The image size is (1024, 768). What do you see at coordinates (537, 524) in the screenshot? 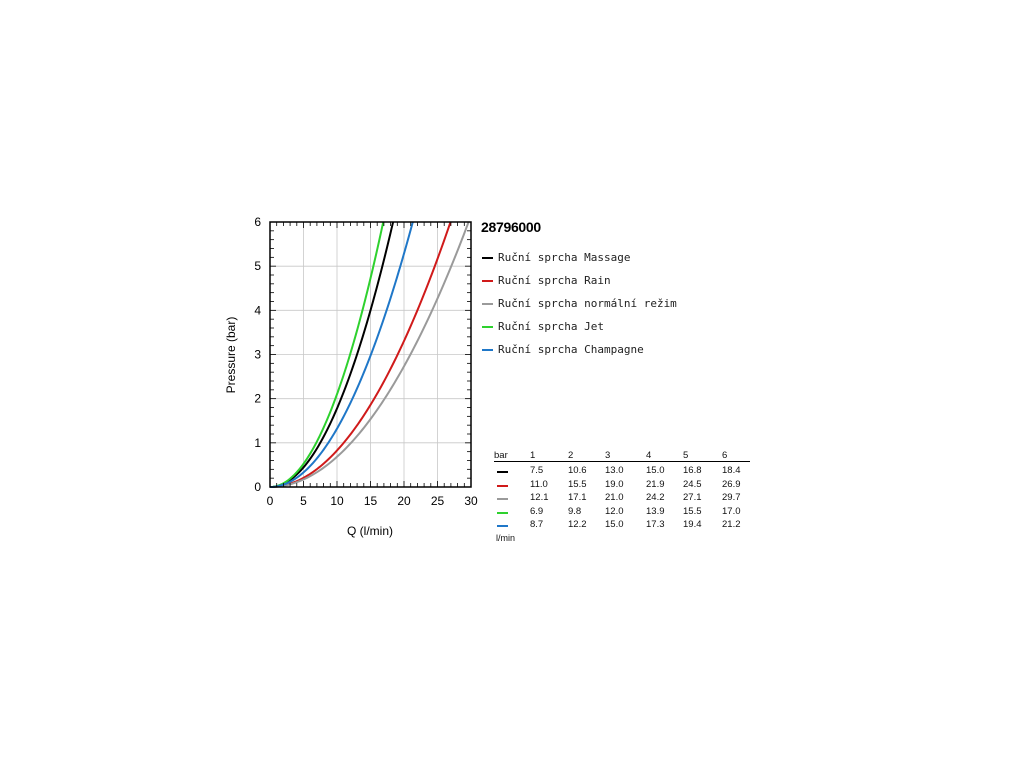
I see `table-cell: 8.7` at bounding box center [537, 524].